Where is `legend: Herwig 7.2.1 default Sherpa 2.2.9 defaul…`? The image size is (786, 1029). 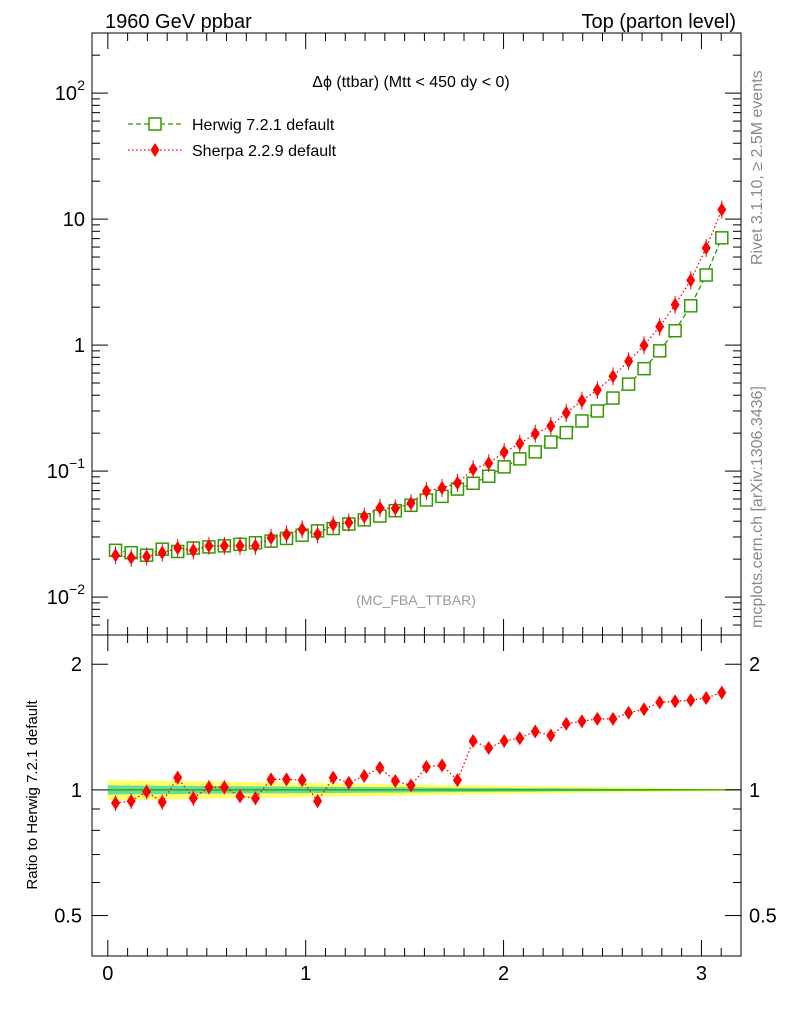
legend: Herwig 7.2.1 default Sherpa 2.2.9 defaul… is located at coordinates (232, 138).